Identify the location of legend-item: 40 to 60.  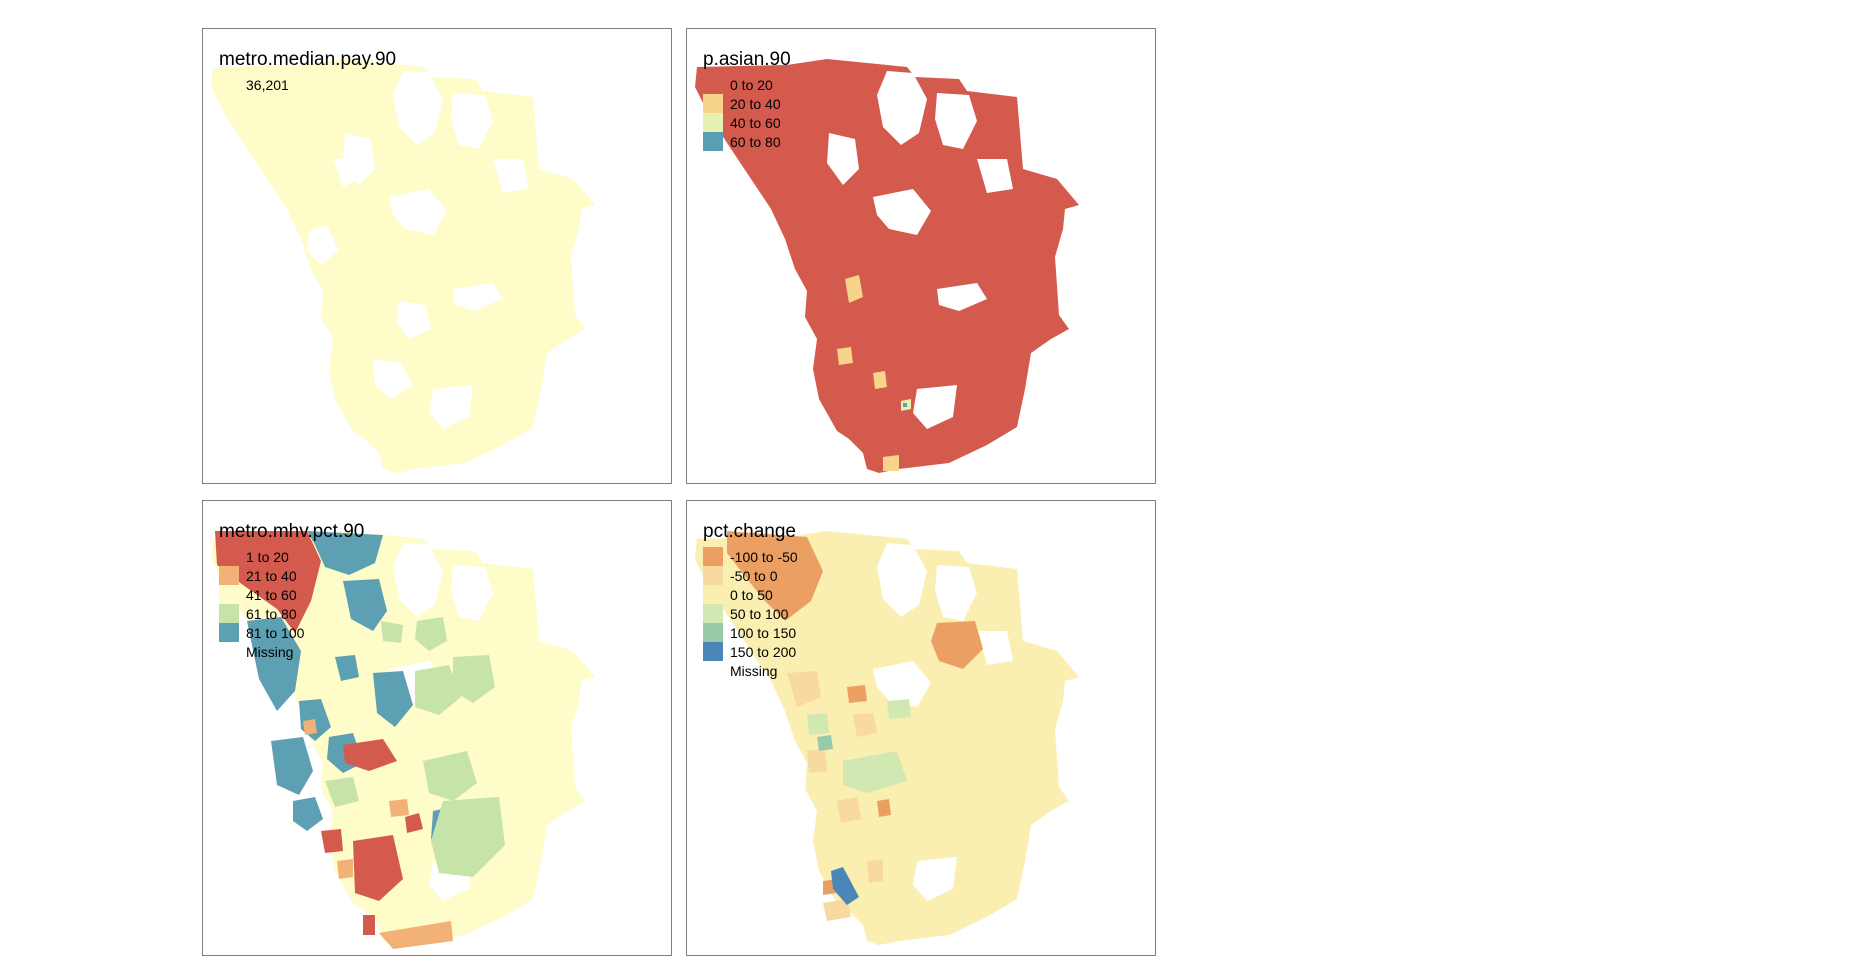
(747, 122).